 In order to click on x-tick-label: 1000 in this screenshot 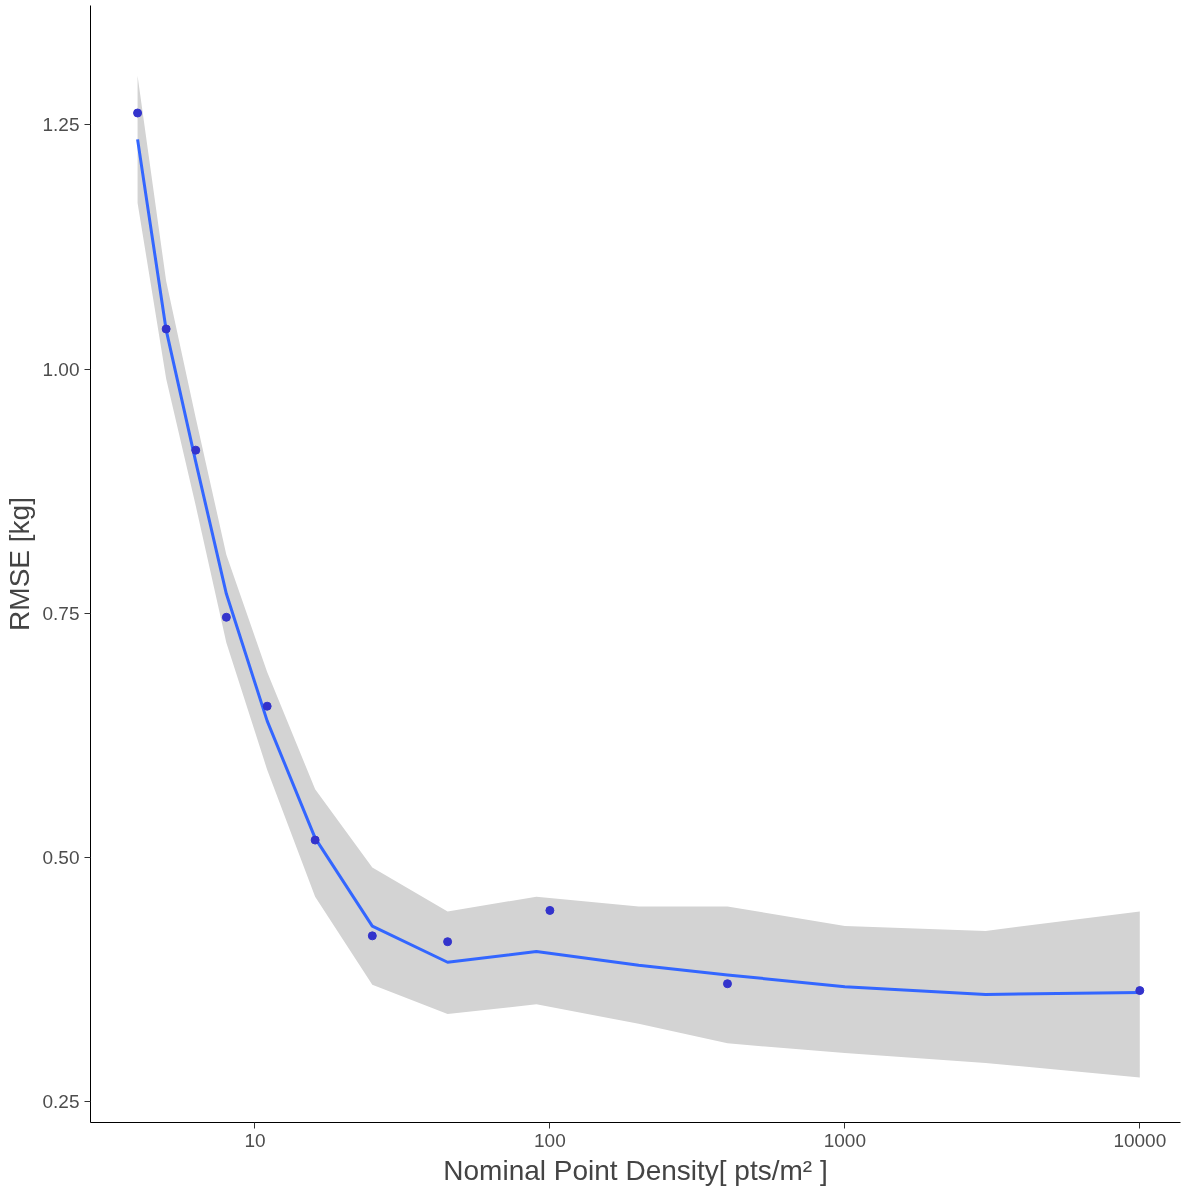, I will do `click(844, 1140)`.